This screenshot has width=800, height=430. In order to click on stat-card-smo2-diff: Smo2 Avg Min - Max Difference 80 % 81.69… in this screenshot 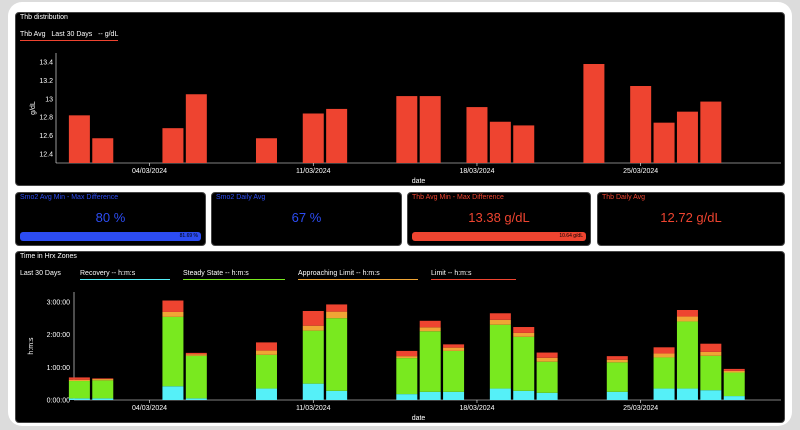, I will do `click(110, 219)`.